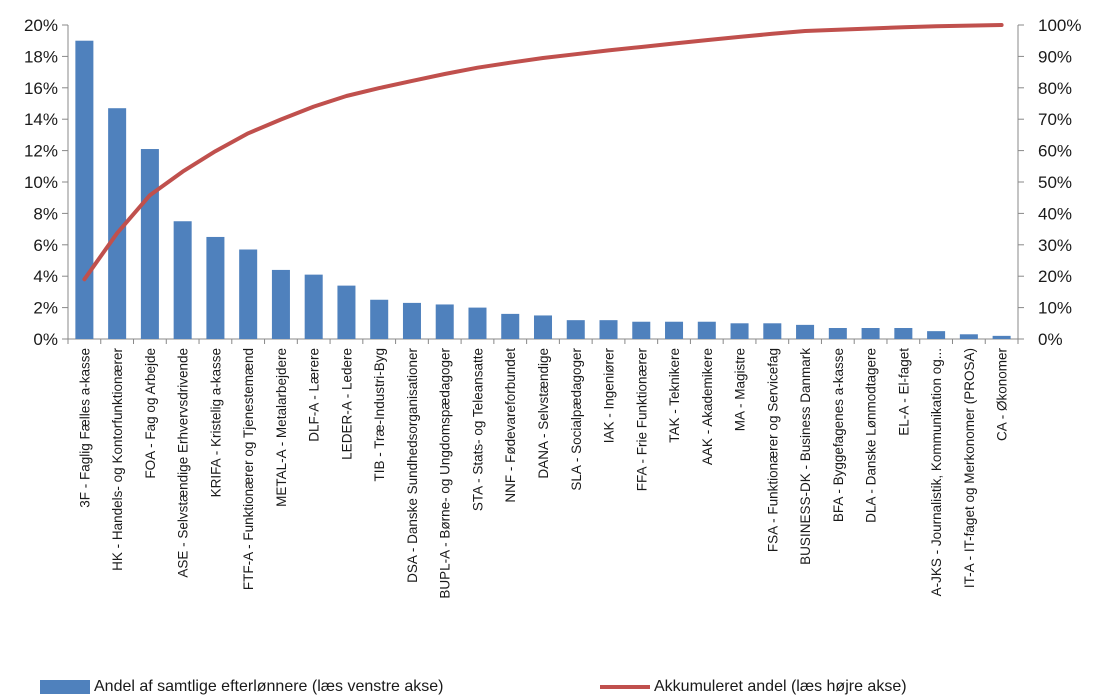  I want to click on x-tick-label: BUPL-A - Børne- og Ungdomspædagoger, so click(445, 473).